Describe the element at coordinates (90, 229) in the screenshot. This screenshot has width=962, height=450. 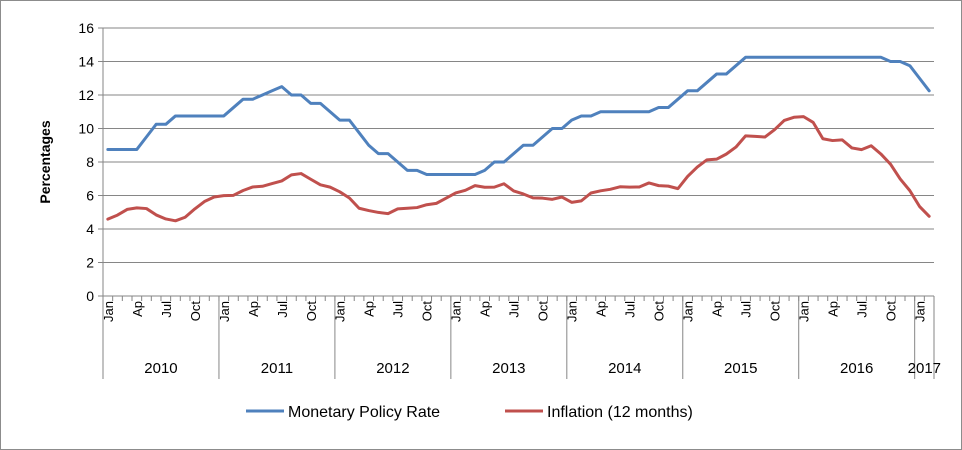
I see `y-tick-label-4: 4` at that location.